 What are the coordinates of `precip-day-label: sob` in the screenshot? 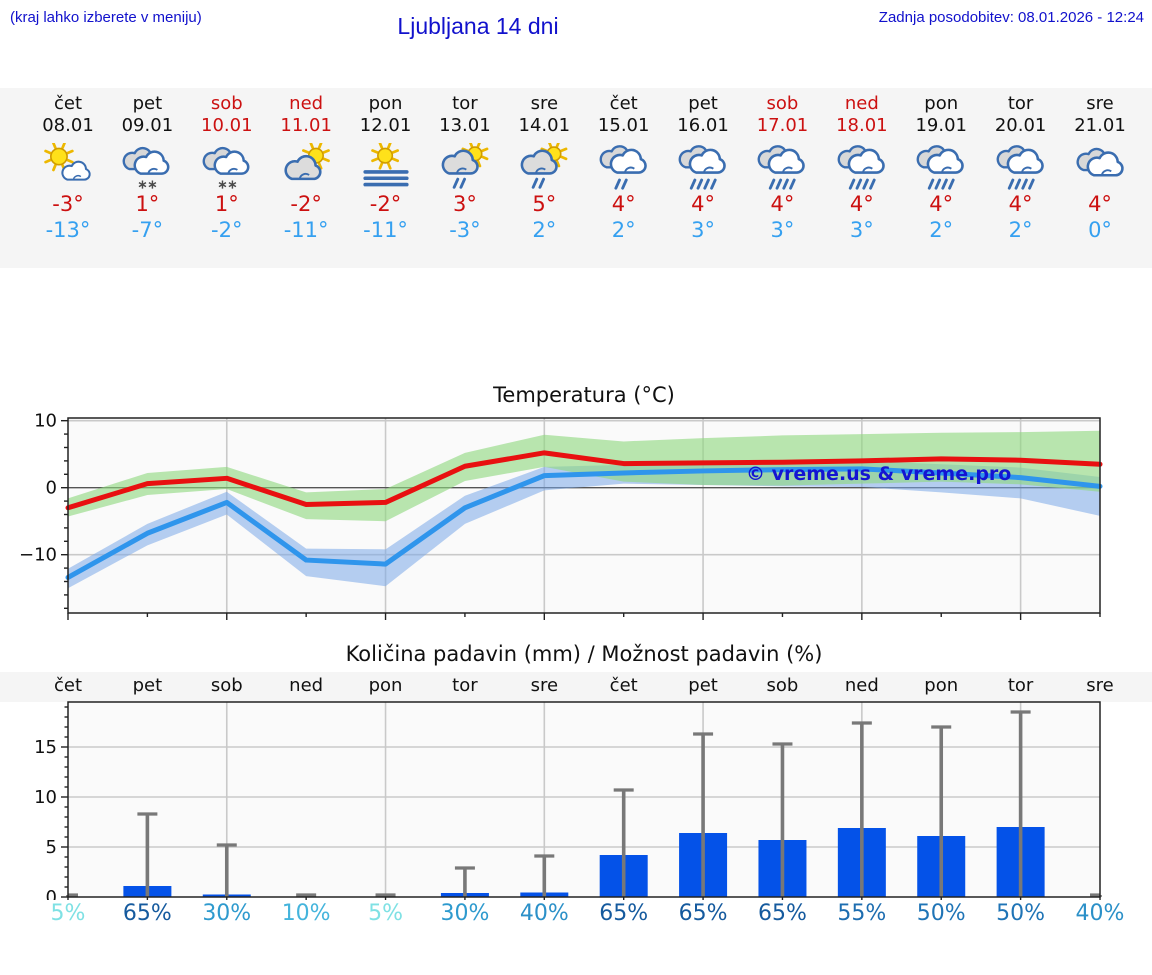 It's located at (782, 685).